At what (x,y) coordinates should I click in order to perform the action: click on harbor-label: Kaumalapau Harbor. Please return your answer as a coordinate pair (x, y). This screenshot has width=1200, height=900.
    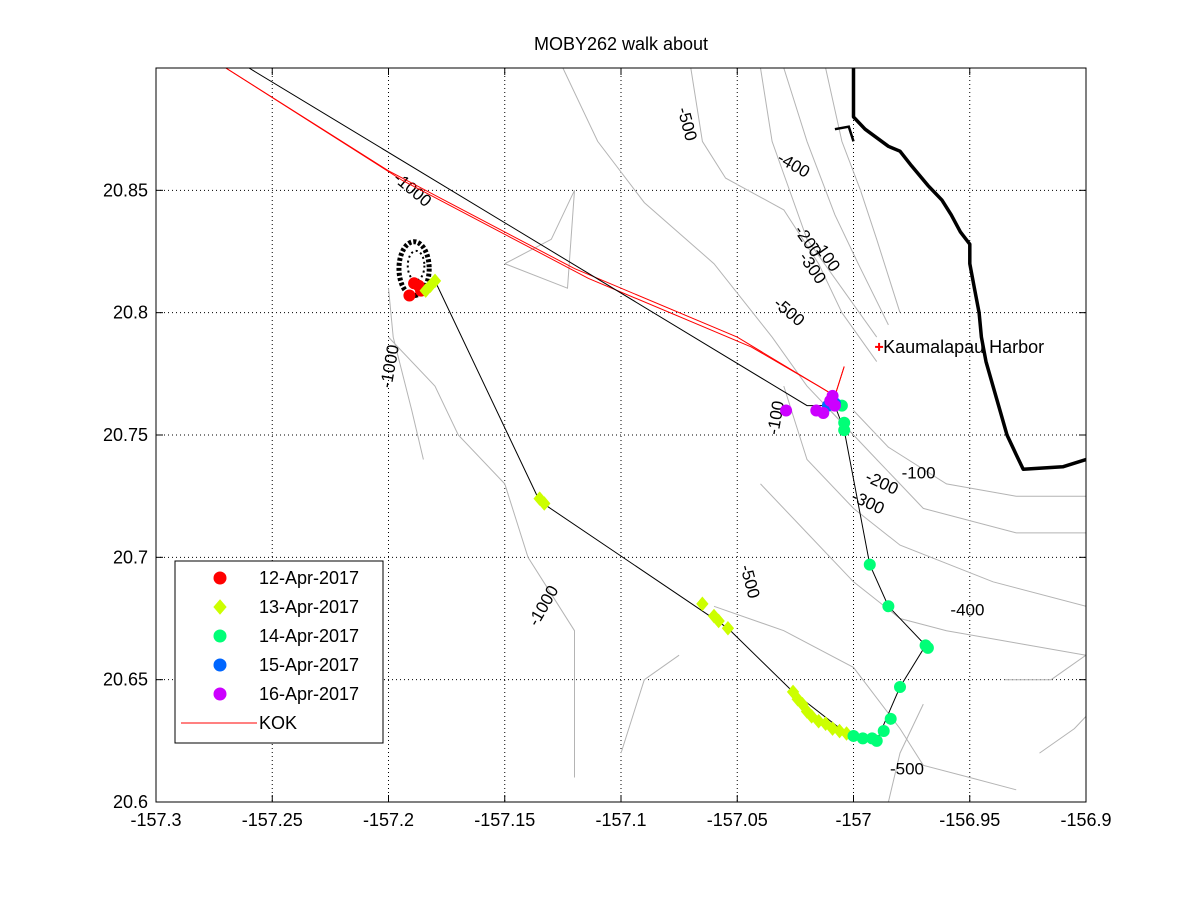
    Looking at the image, I should click on (963, 347).